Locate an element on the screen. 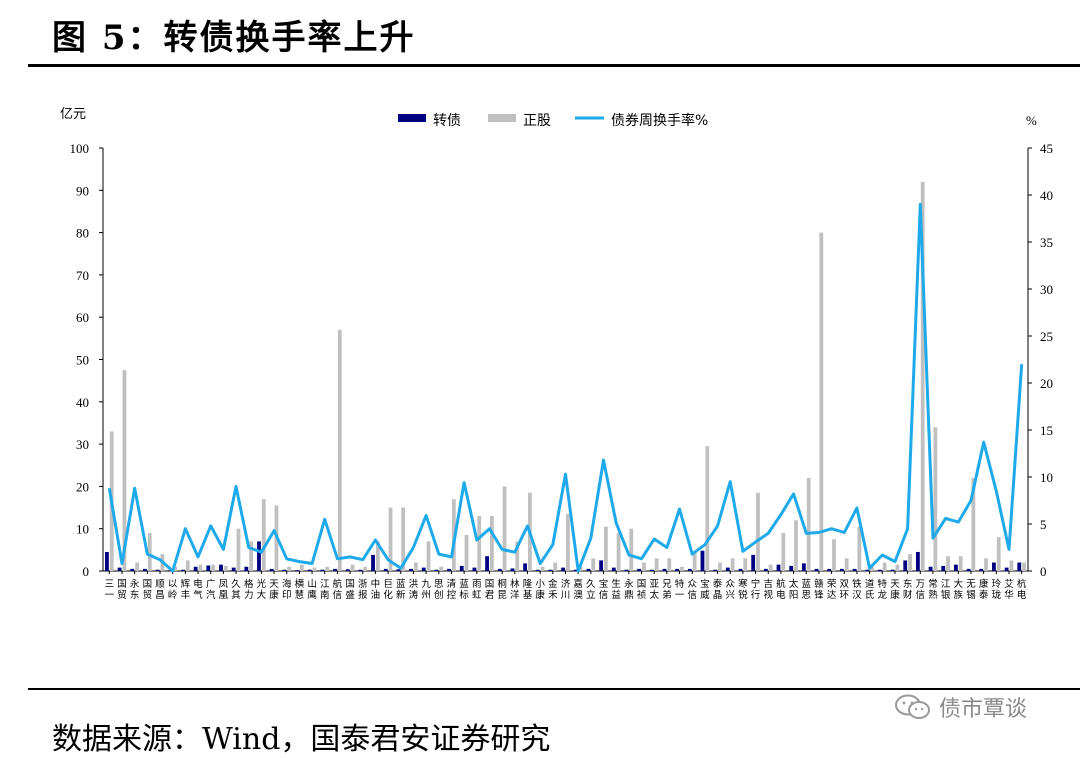  x-axis-tick-label: 东财 is located at coordinates (908, 589).